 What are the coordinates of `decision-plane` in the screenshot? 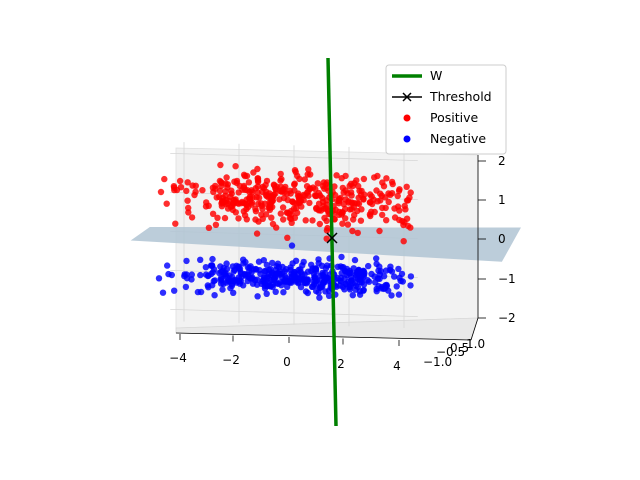 It's located at (326, 244).